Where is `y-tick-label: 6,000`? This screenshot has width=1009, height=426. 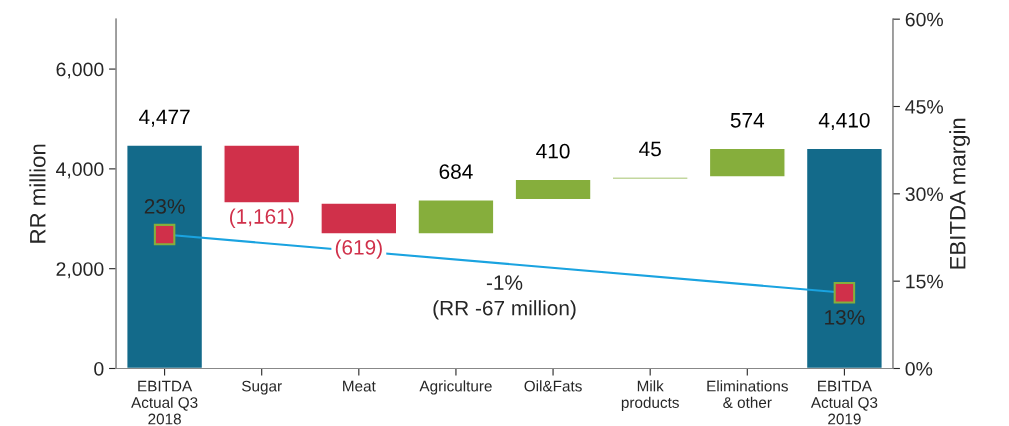
y-tick-label: 6,000 is located at coordinates (80, 70).